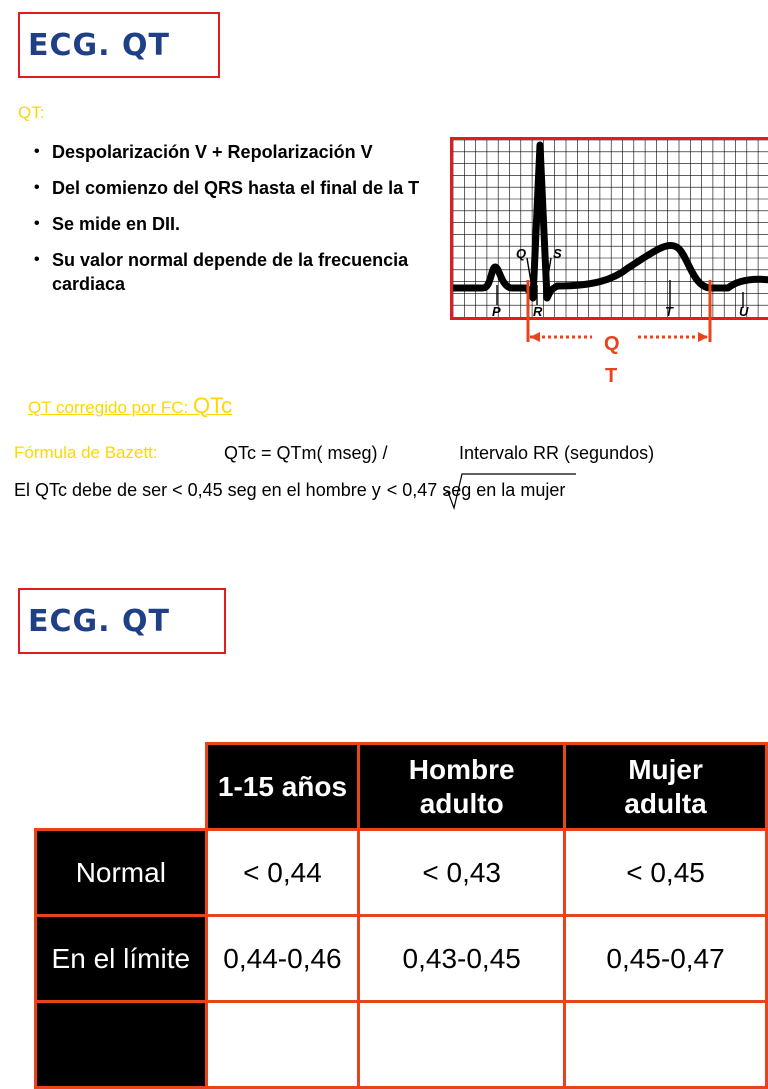 This screenshot has width=768, height=1089. What do you see at coordinates (238, 152) in the screenshot?
I see `bullet-item: Despolarización V + Repolarización V` at bounding box center [238, 152].